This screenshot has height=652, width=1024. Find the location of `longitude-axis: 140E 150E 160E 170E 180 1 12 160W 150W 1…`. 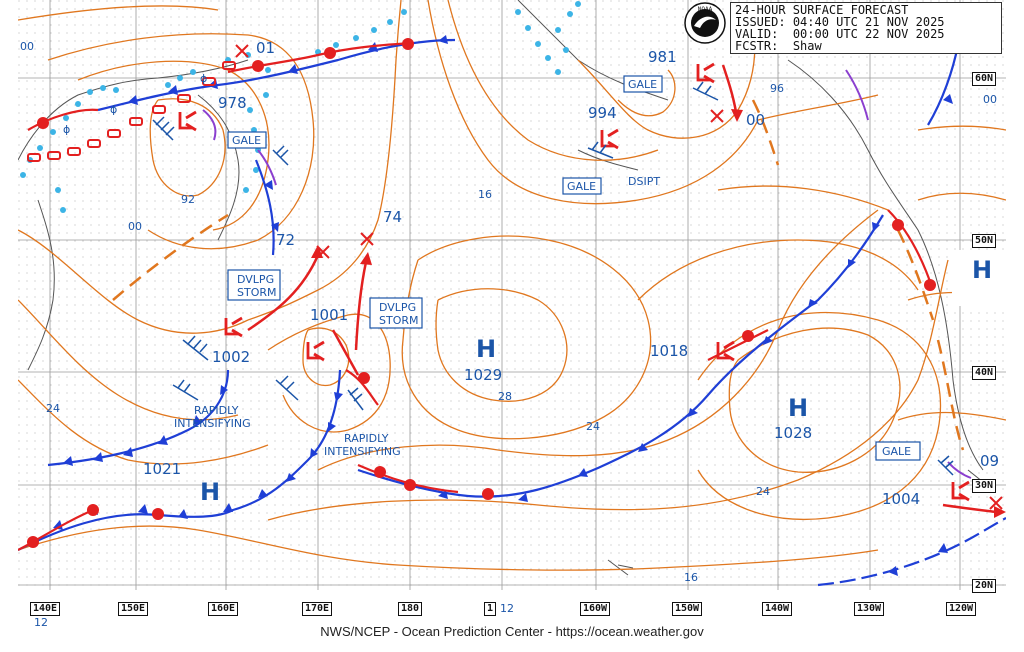

longitude-axis: 140E 150E 160E 170E 180 1 12 160W 150W 1… is located at coordinates (512, 614).